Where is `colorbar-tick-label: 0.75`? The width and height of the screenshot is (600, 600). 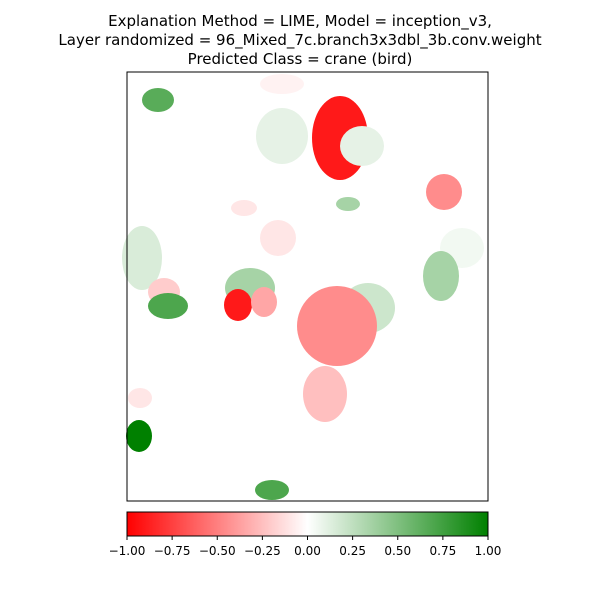
colorbar-tick-label: 0.75 is located at coordinates (443, 551).